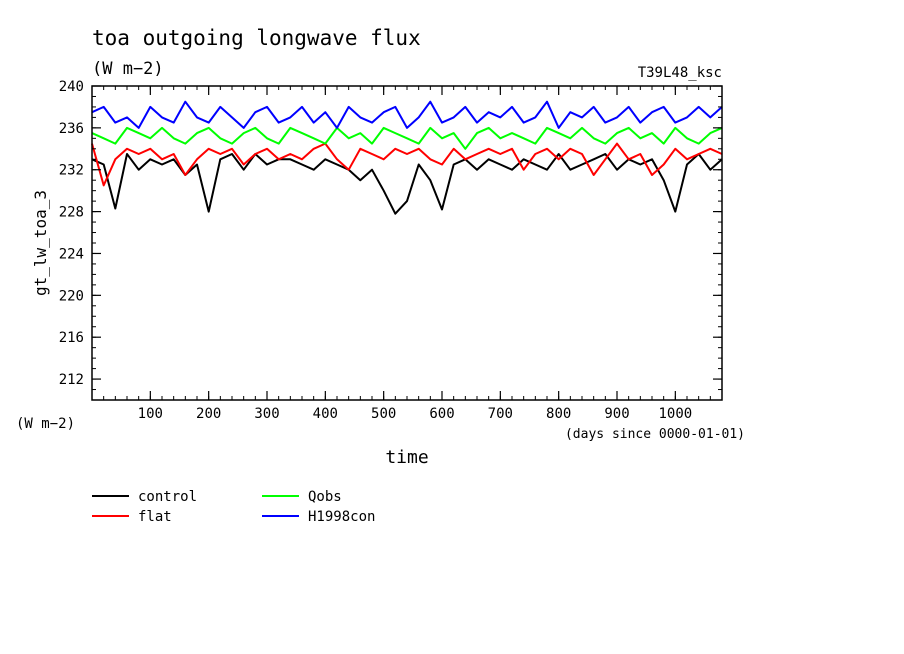  Describe the element at coordinates (616, 414) in the screenshot. I see `x-tick-label: 900` at that location.